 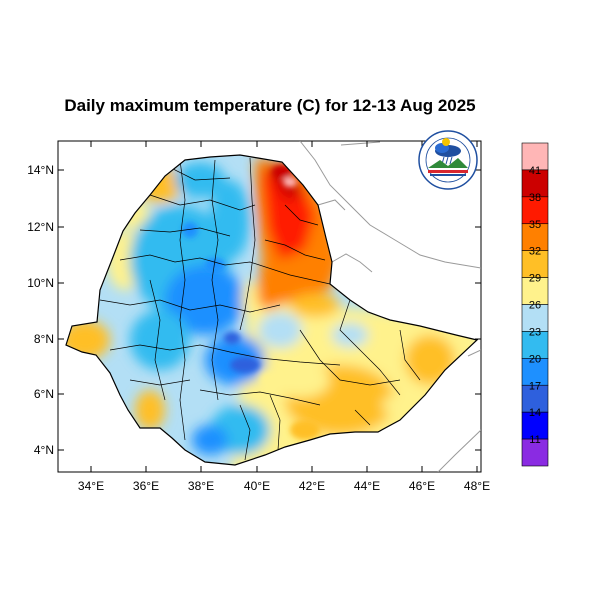 I want to click on colorbar-label: 17, so click(x=535, y=386).